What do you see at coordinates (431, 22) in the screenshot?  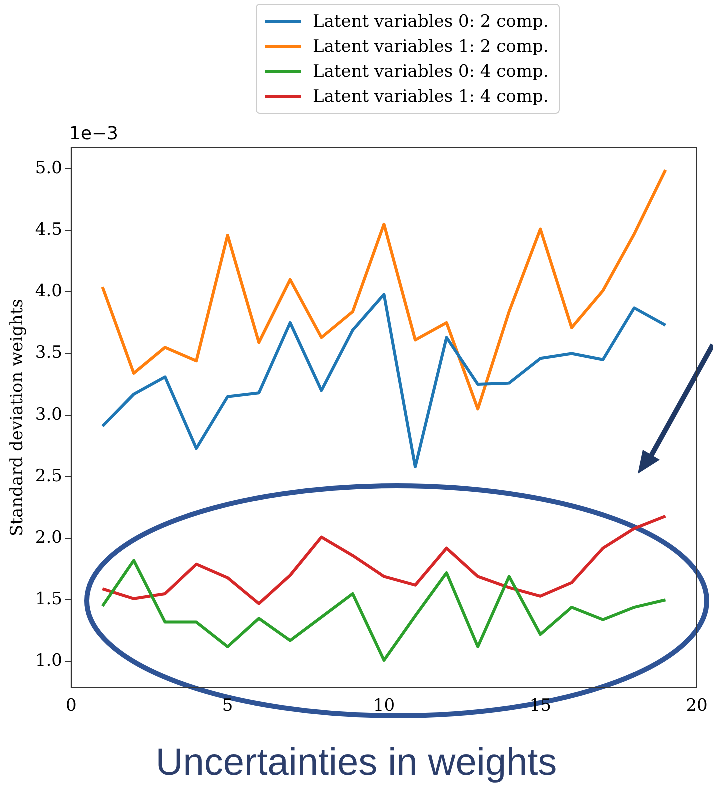 I see `legend-label: Latent variables 0: 2 comp.` at bounding box center [431, 22].